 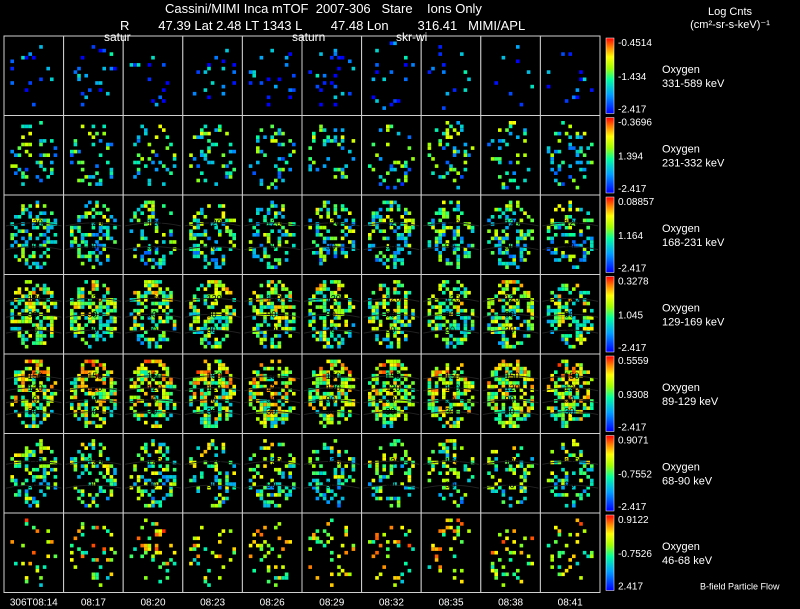 What do you see at coordinates (35, 298) in the screenshot?
I see `pitch-label: 120` at bounding box center [35, 298].